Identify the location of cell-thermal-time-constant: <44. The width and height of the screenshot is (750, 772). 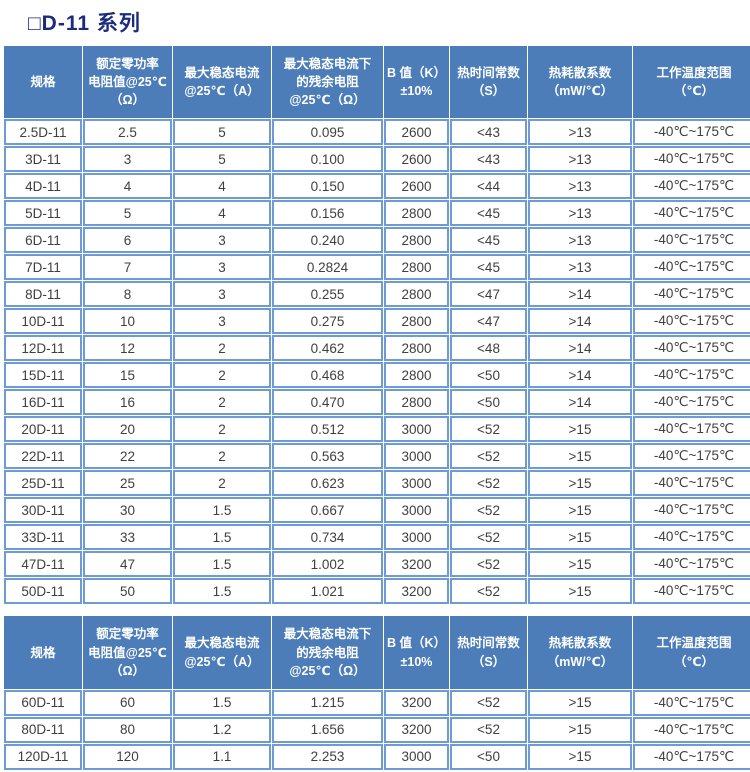
(488, 186).